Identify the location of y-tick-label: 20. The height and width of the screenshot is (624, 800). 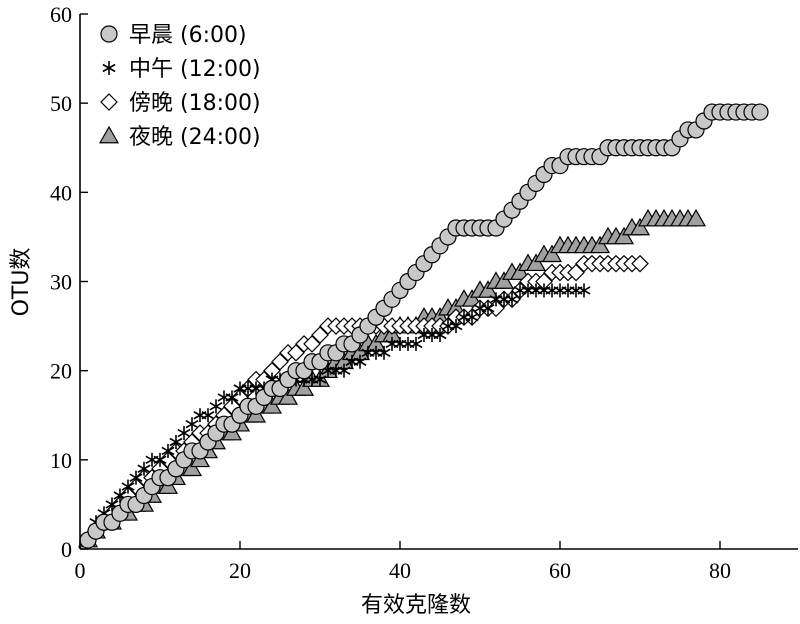
(61, 371).